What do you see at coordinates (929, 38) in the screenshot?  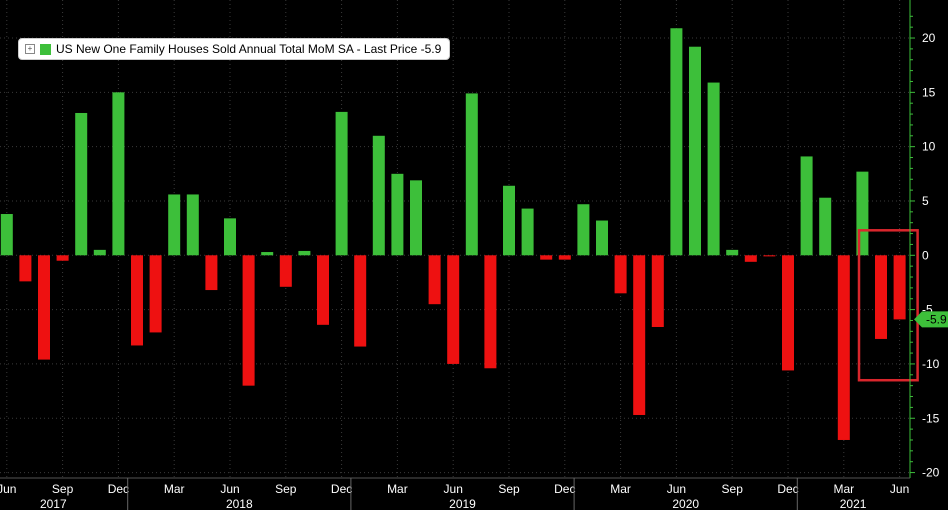 I see `y-tick-label: 20` at bounding box center [929, 38].